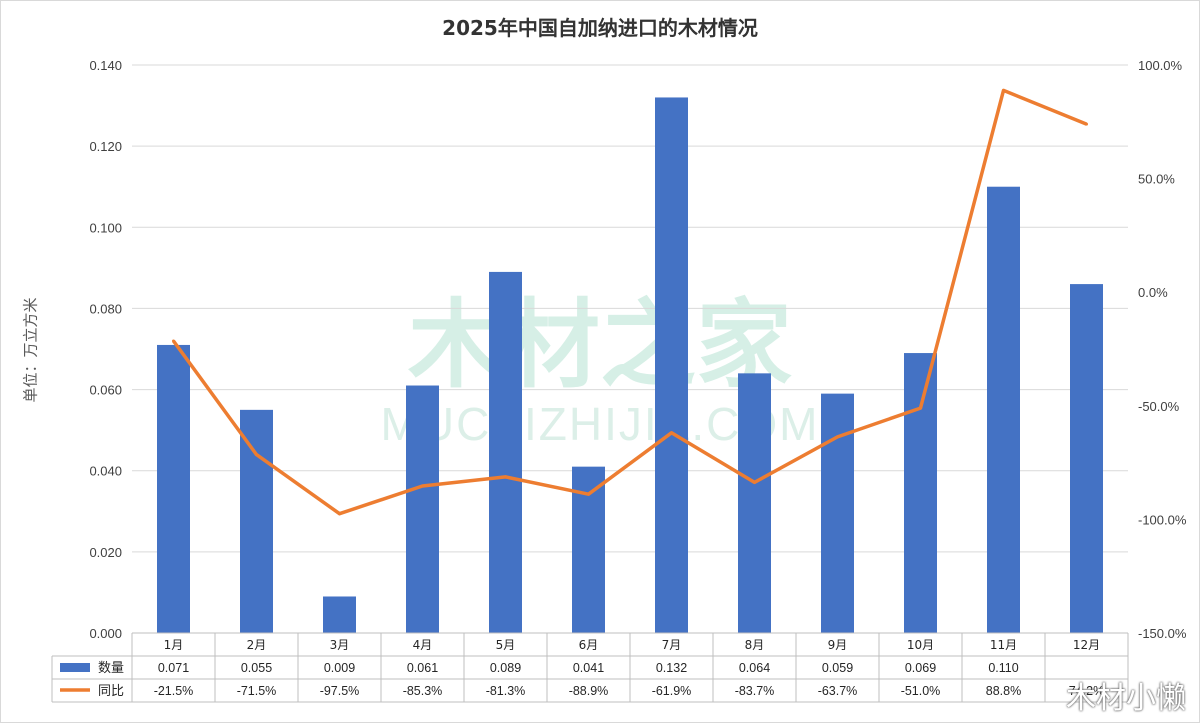  I want to click on data-label-yoy: -81.3%, so click(506, 691).